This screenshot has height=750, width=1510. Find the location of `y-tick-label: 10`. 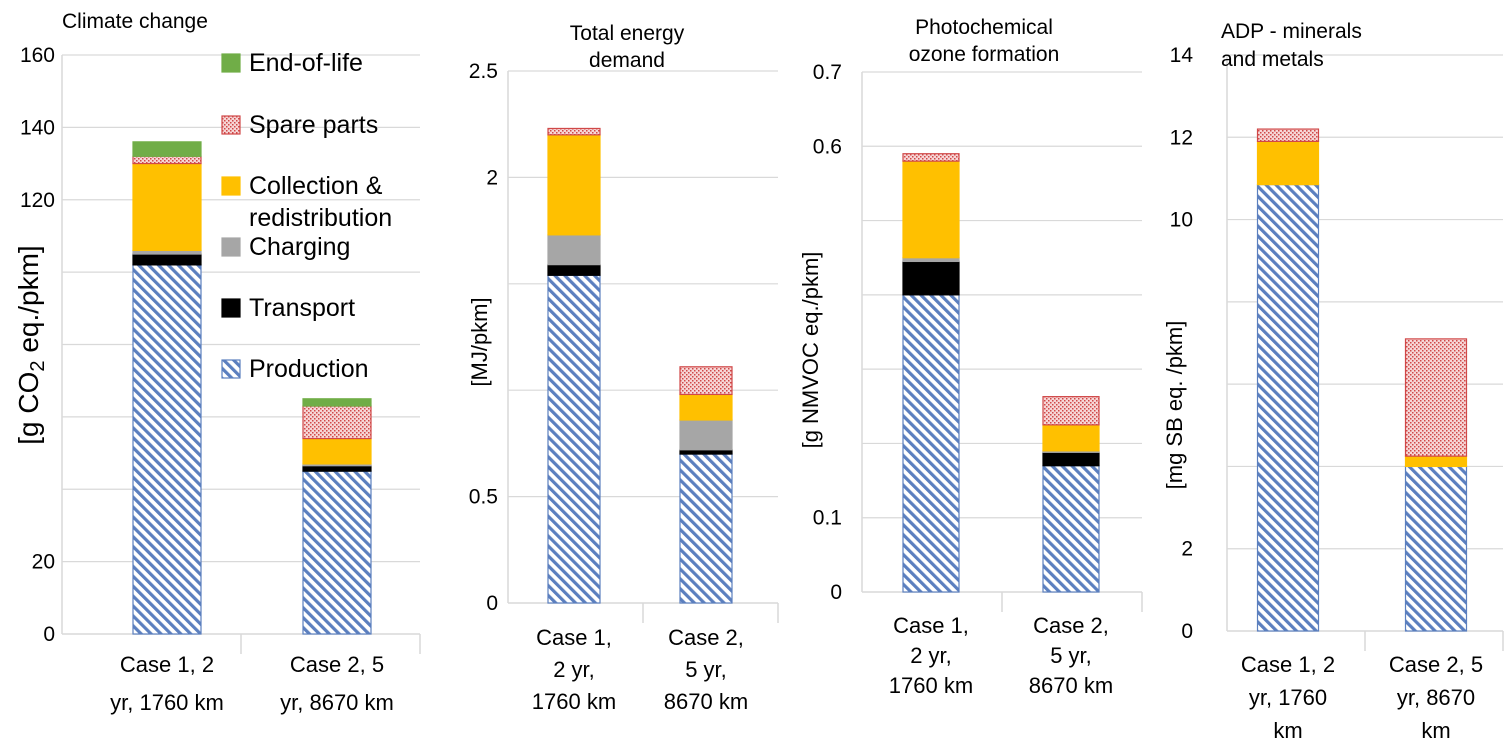

y-tick-label: 10 is located at coordinates (1181, 220).